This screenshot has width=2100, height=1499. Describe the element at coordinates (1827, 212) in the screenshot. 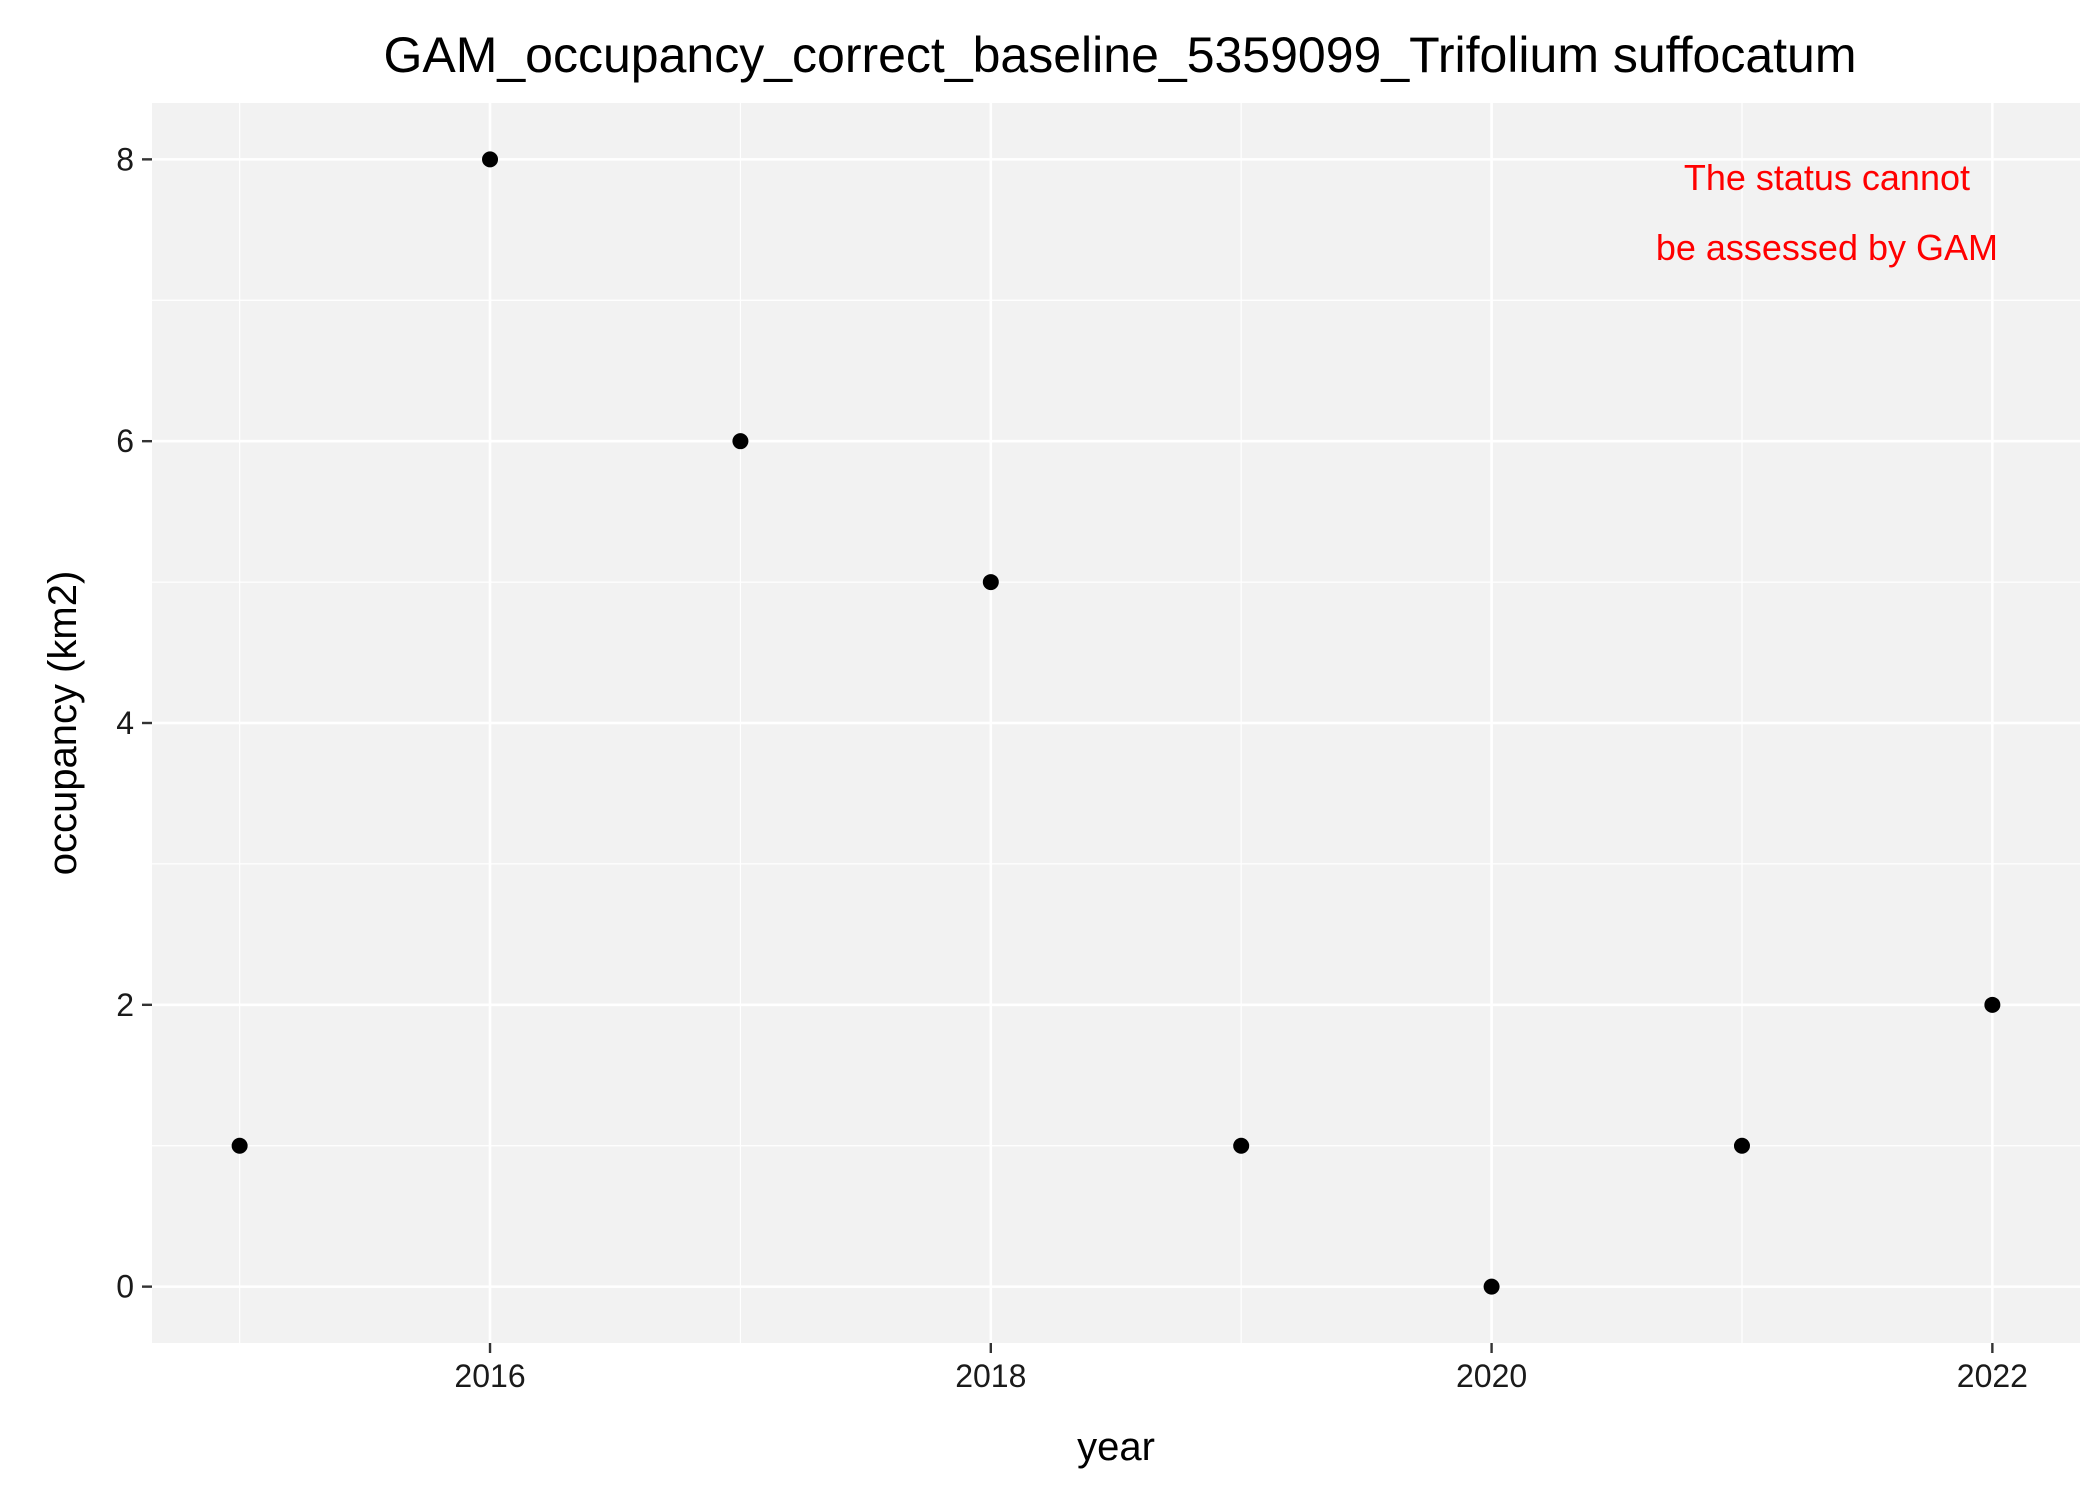

I see `status-annotation: The status cannot be assessed by GAM` at that location.